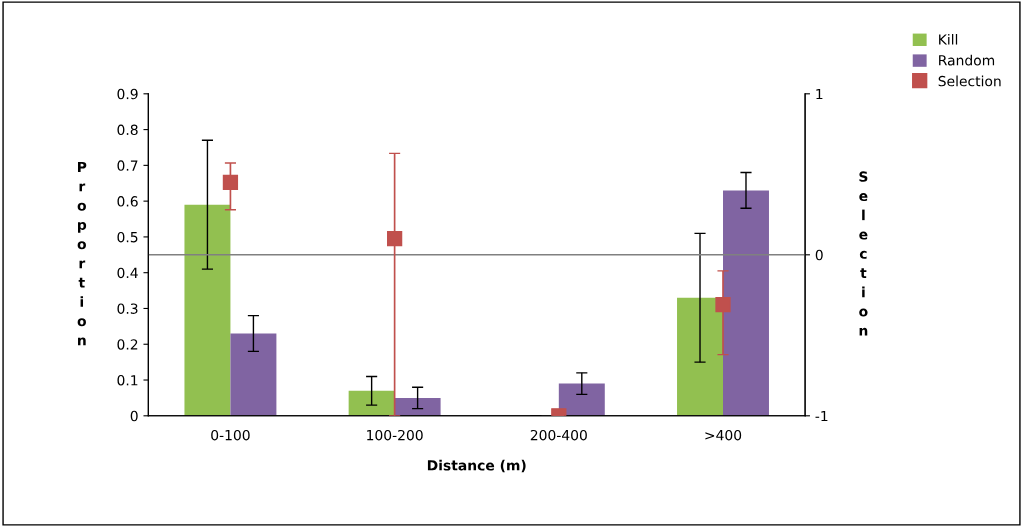 The height and width of the screenshot is (527, 1023). I want to click on y-tick-label: 0.8, so click(127, 130).